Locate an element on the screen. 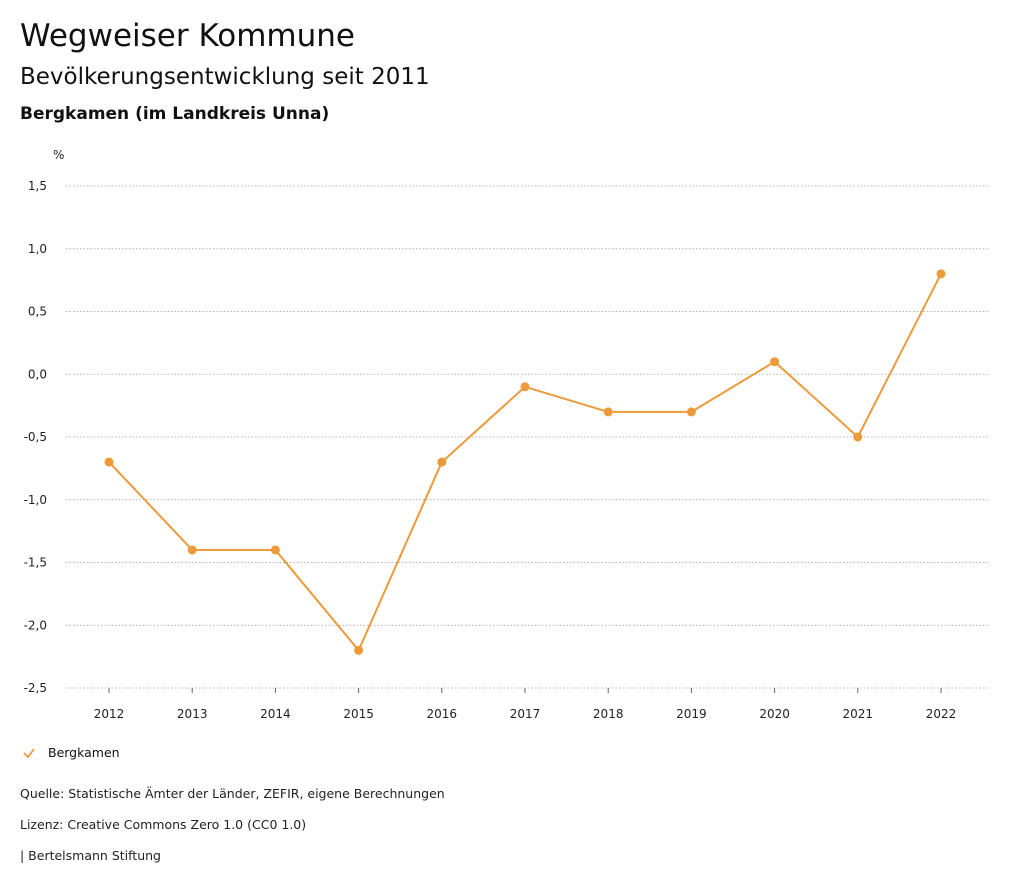 This screenshot has height=888, width=1024. x-tick-label: 2019 is located at coordinates (691, 714).